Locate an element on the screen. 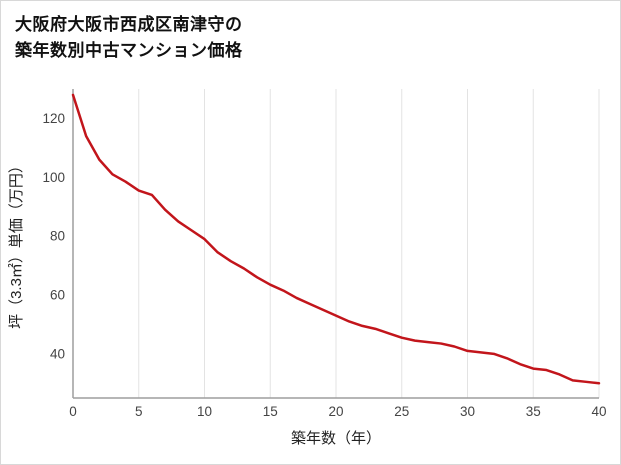 This screenshot has height=465, width=621. y-tick-label: 120 is located at coordinates (53, 118).